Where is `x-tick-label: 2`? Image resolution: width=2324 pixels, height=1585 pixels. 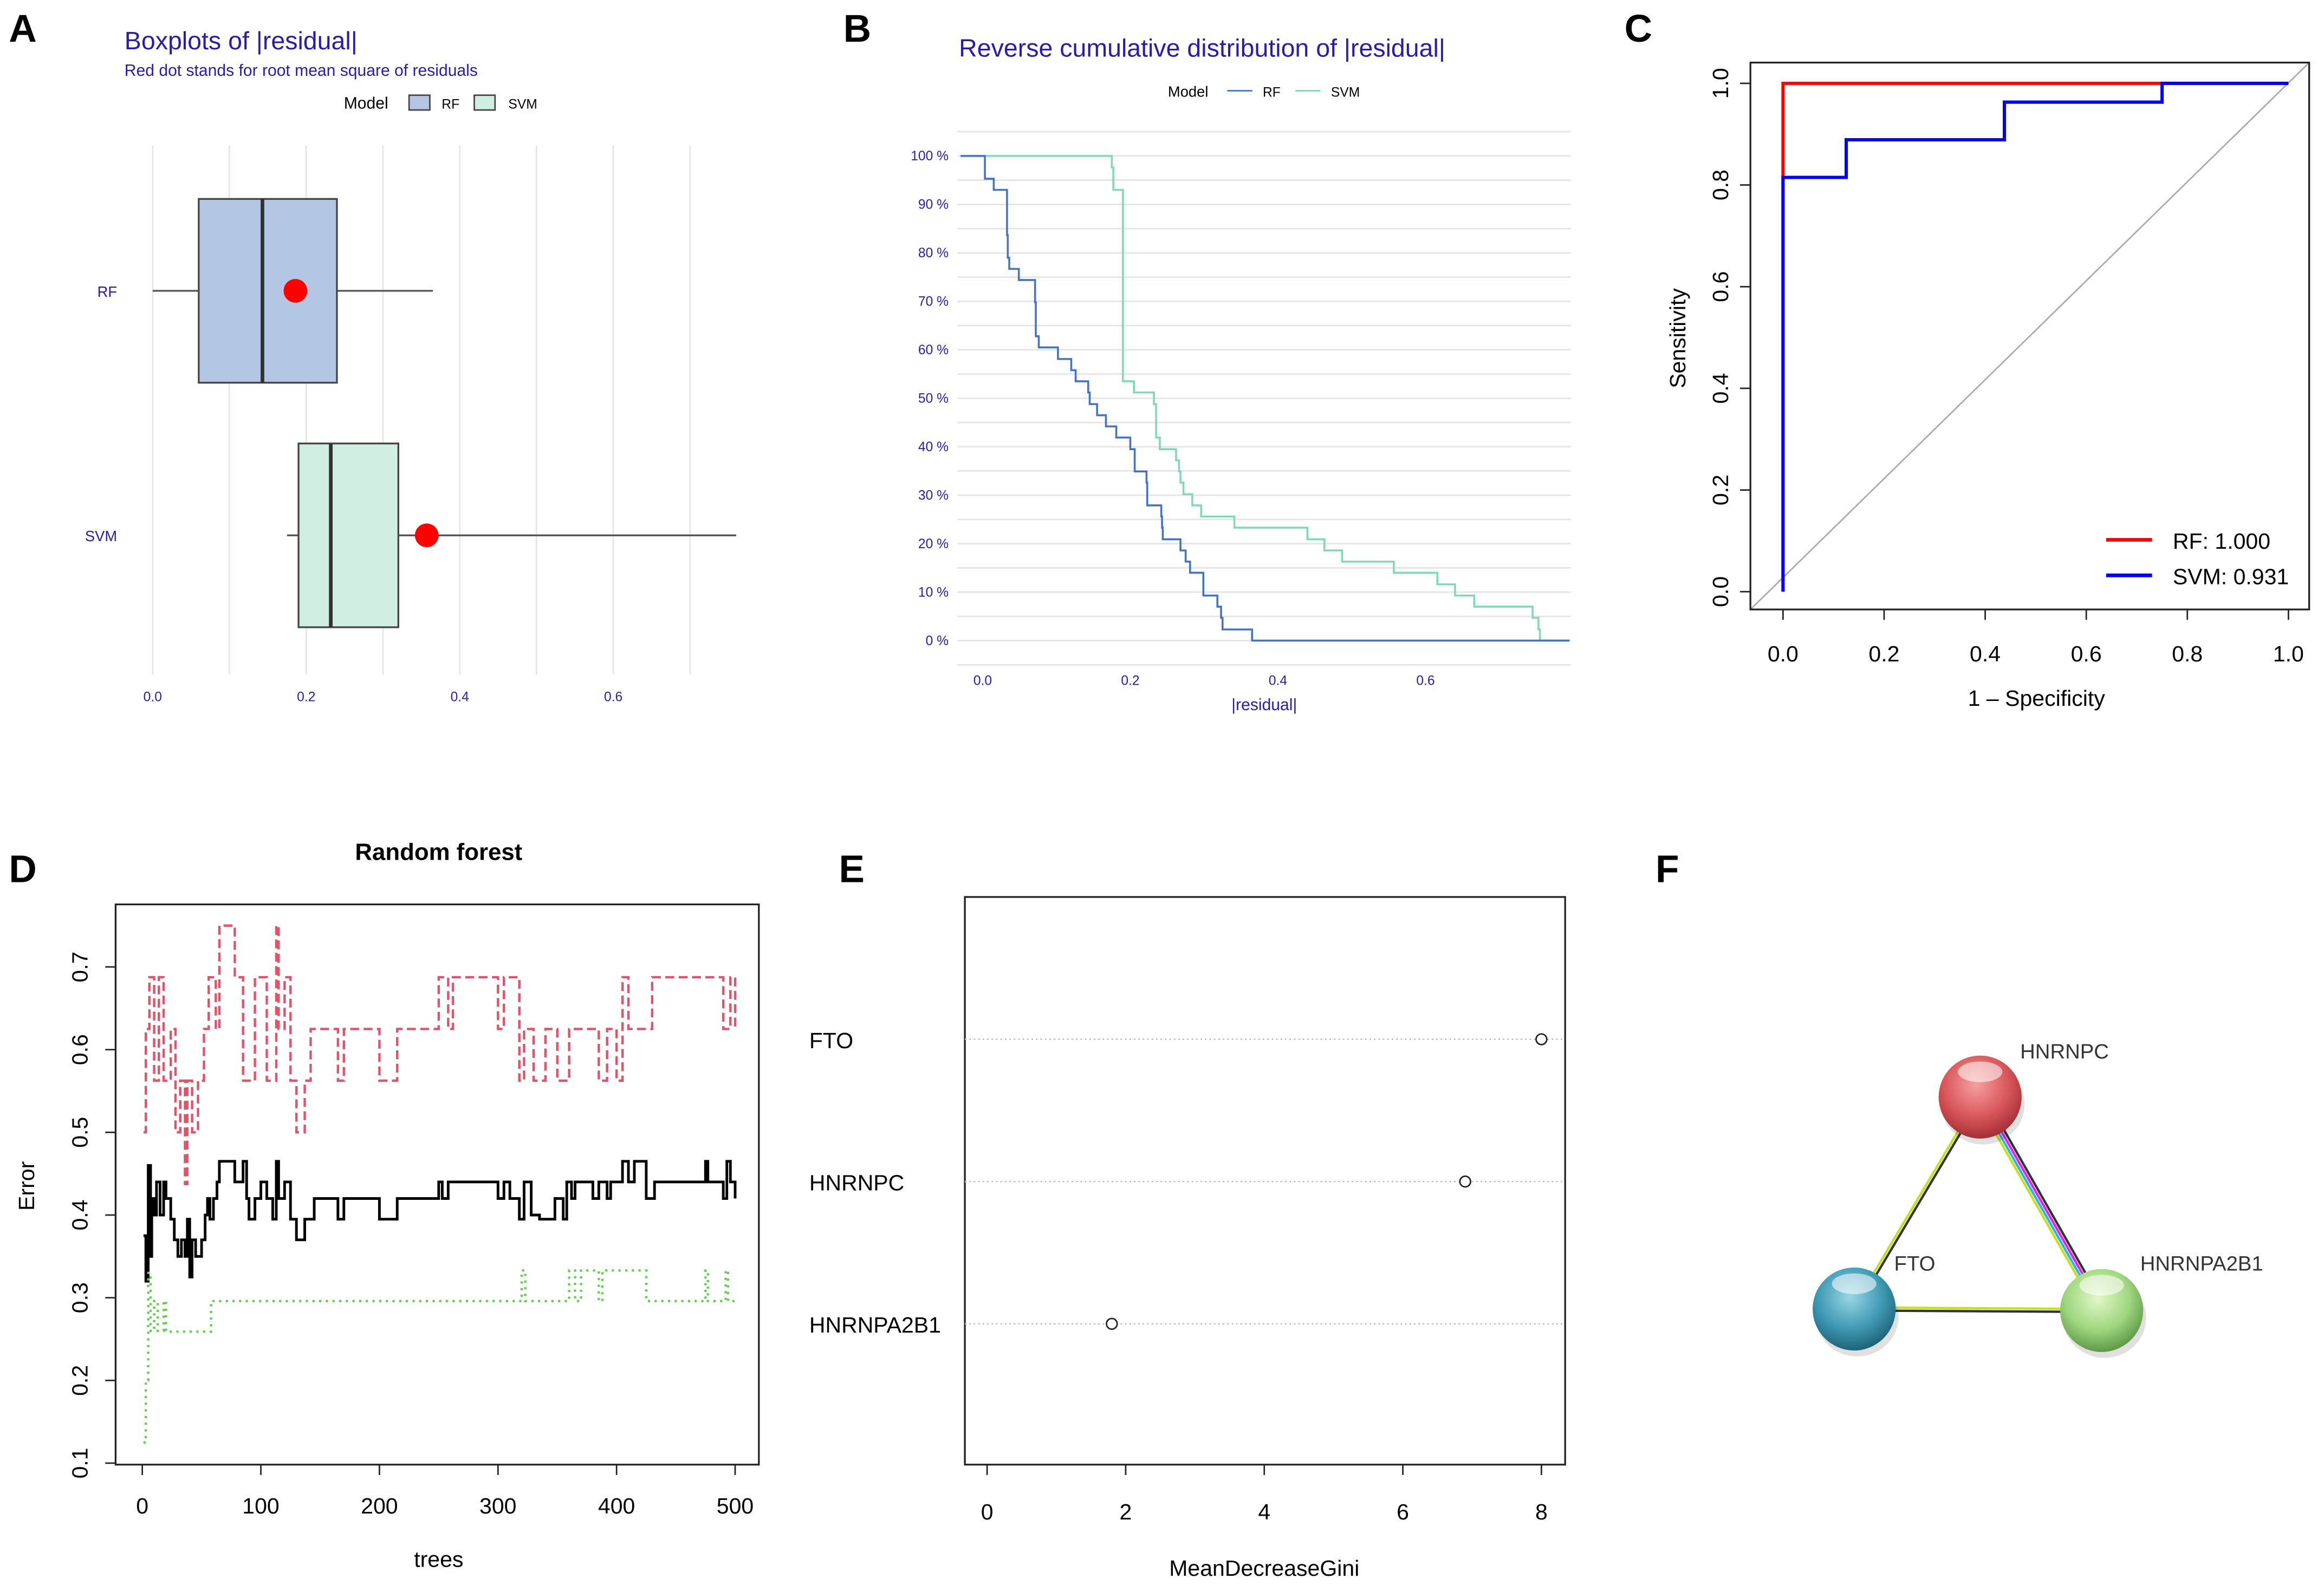
x-tick-label: 2 is located at coordinates (1126, 1511).